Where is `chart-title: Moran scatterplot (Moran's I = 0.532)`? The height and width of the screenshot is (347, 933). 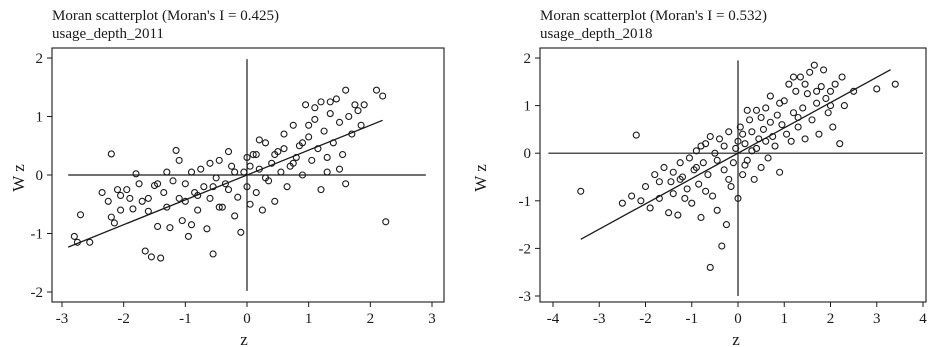
chart-title: Moran scatterplot (Moran's I = 0.532) is located at coordinates (653, 16).